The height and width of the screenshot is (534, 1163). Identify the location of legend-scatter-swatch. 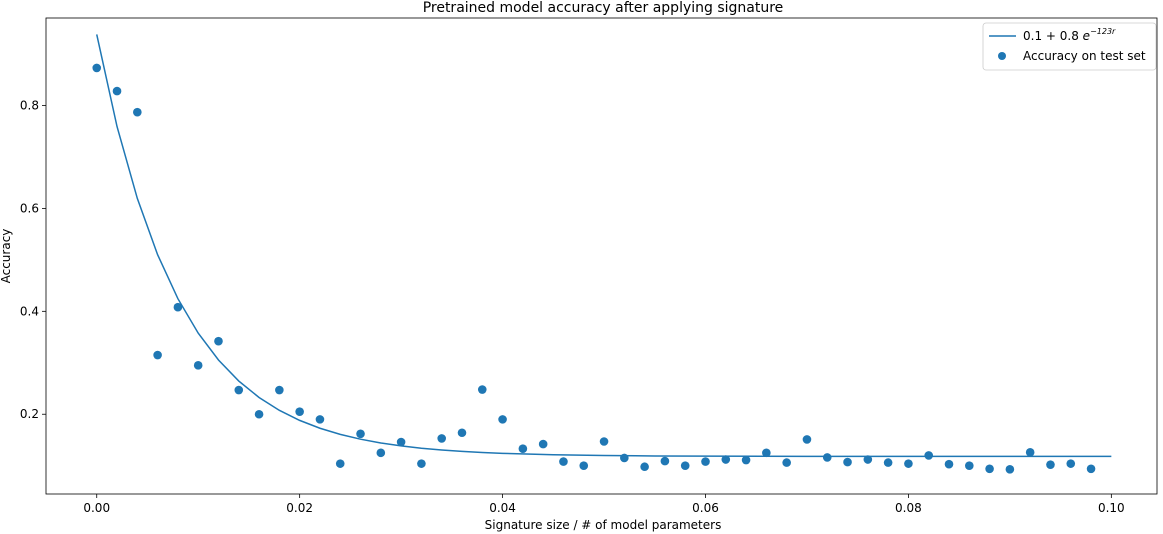
(1002, 56).